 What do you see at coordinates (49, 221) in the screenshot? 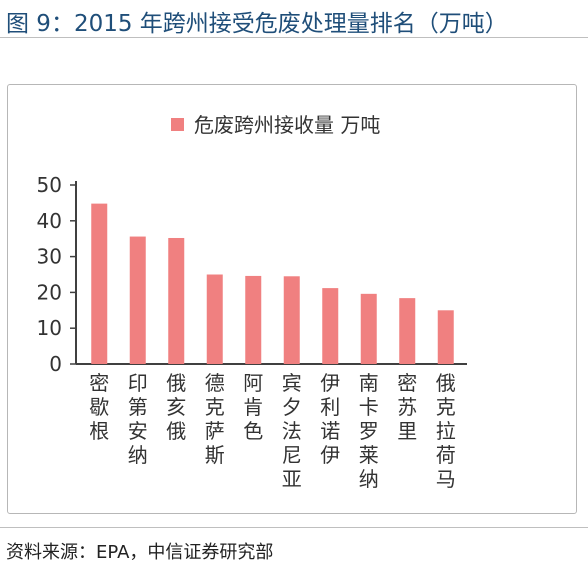
I see `y-tick-label: 40` at bounding box center [49, 221].